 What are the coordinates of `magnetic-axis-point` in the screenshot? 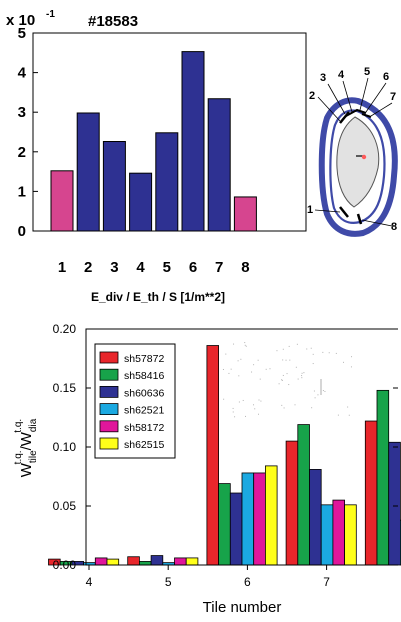 It's located at (364, 157).